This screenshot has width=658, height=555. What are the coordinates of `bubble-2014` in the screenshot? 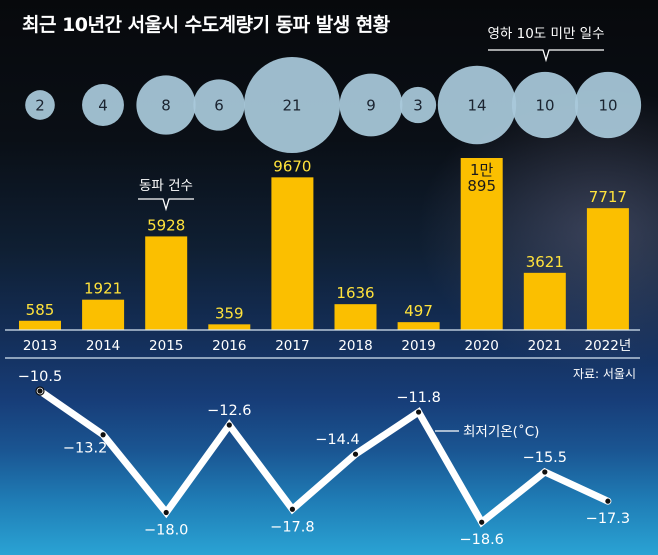 It's located at (103, 105).